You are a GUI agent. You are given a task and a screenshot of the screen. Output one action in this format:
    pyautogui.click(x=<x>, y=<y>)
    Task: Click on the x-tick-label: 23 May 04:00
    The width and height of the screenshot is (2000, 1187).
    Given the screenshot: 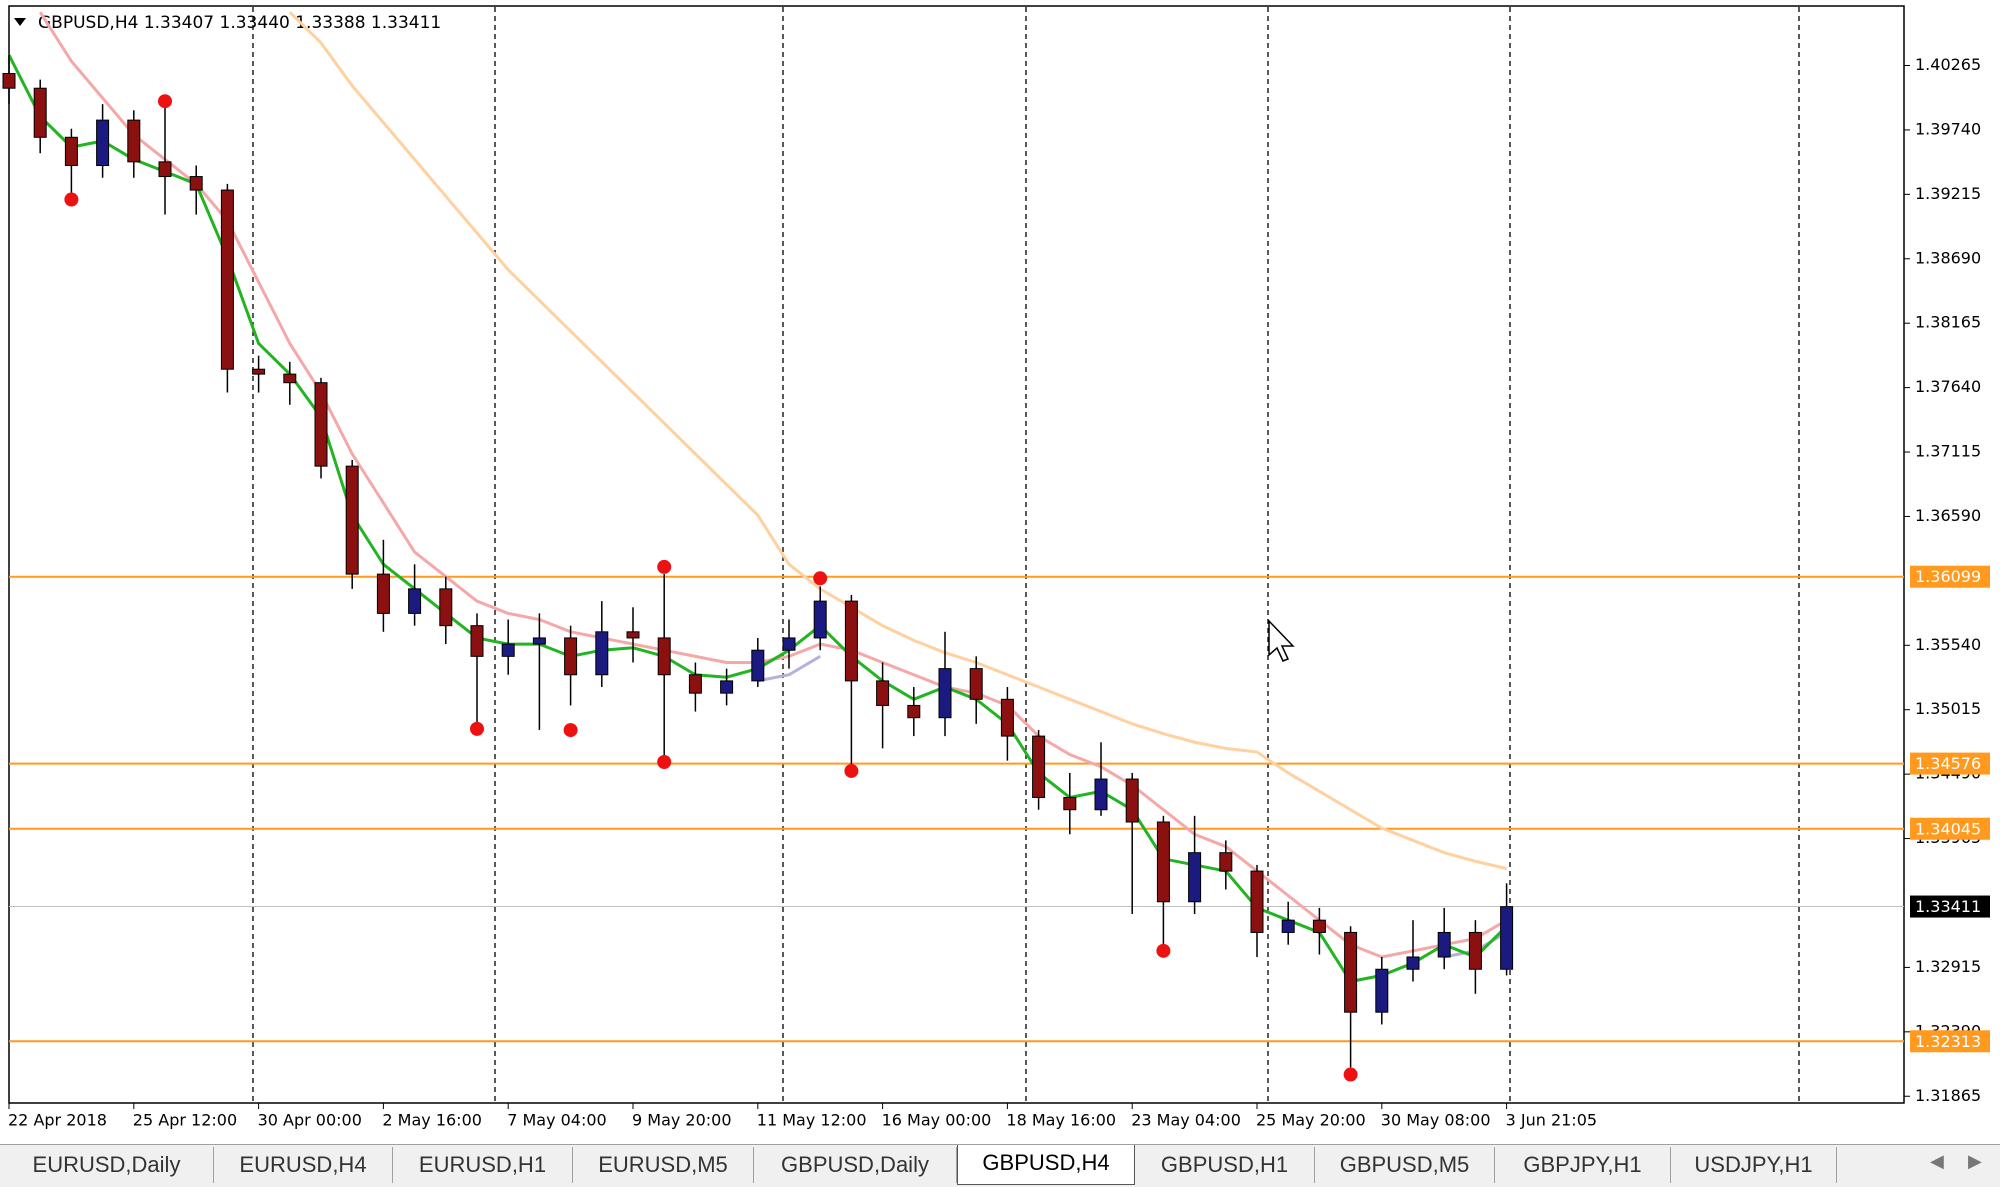 What is the action you would take?
    pyautogui.click(x=1186, y=1120)
    